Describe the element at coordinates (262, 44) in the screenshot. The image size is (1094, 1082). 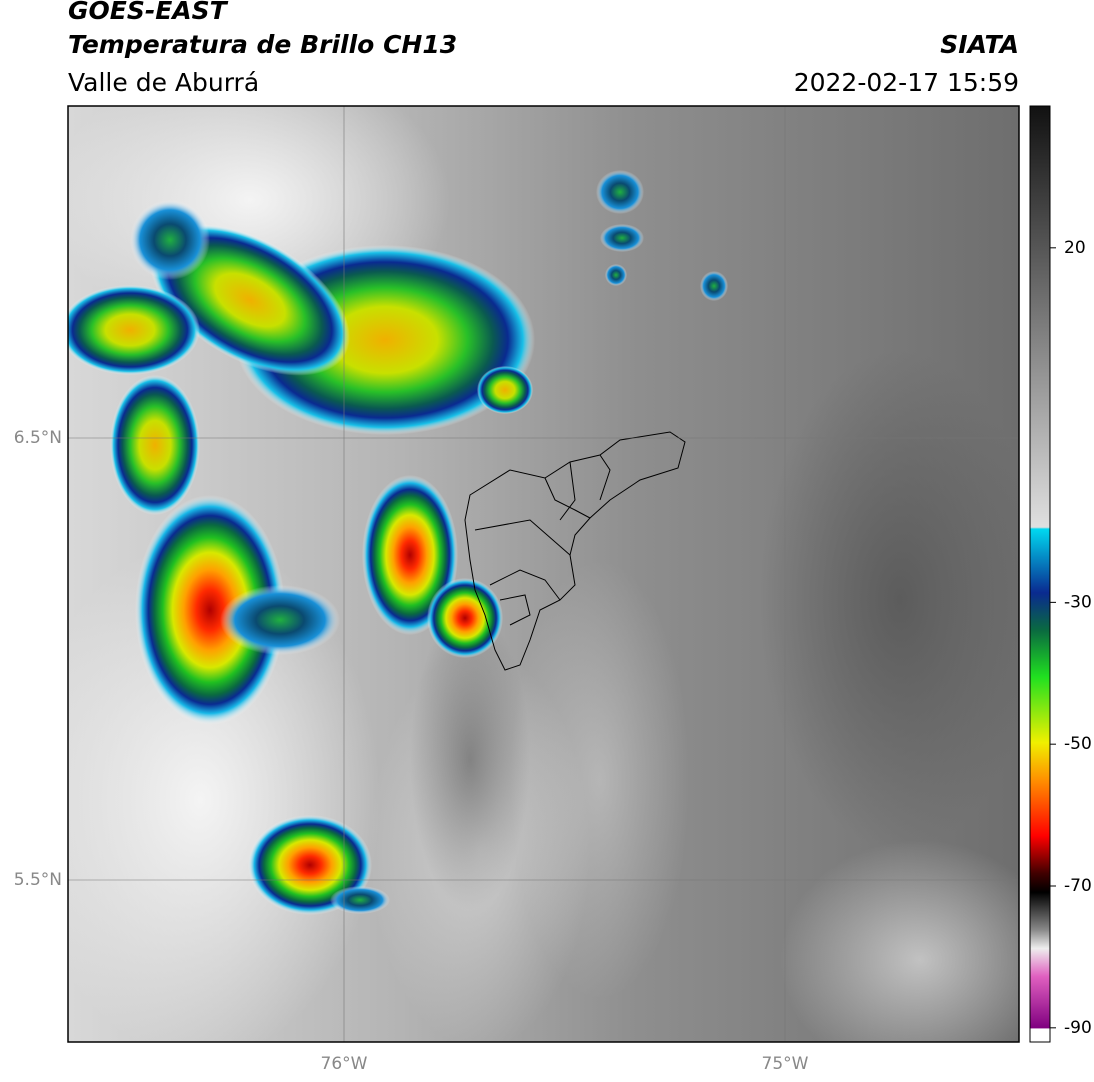
I see `subtitle: Temperatura de Brillo CH13` at that location.